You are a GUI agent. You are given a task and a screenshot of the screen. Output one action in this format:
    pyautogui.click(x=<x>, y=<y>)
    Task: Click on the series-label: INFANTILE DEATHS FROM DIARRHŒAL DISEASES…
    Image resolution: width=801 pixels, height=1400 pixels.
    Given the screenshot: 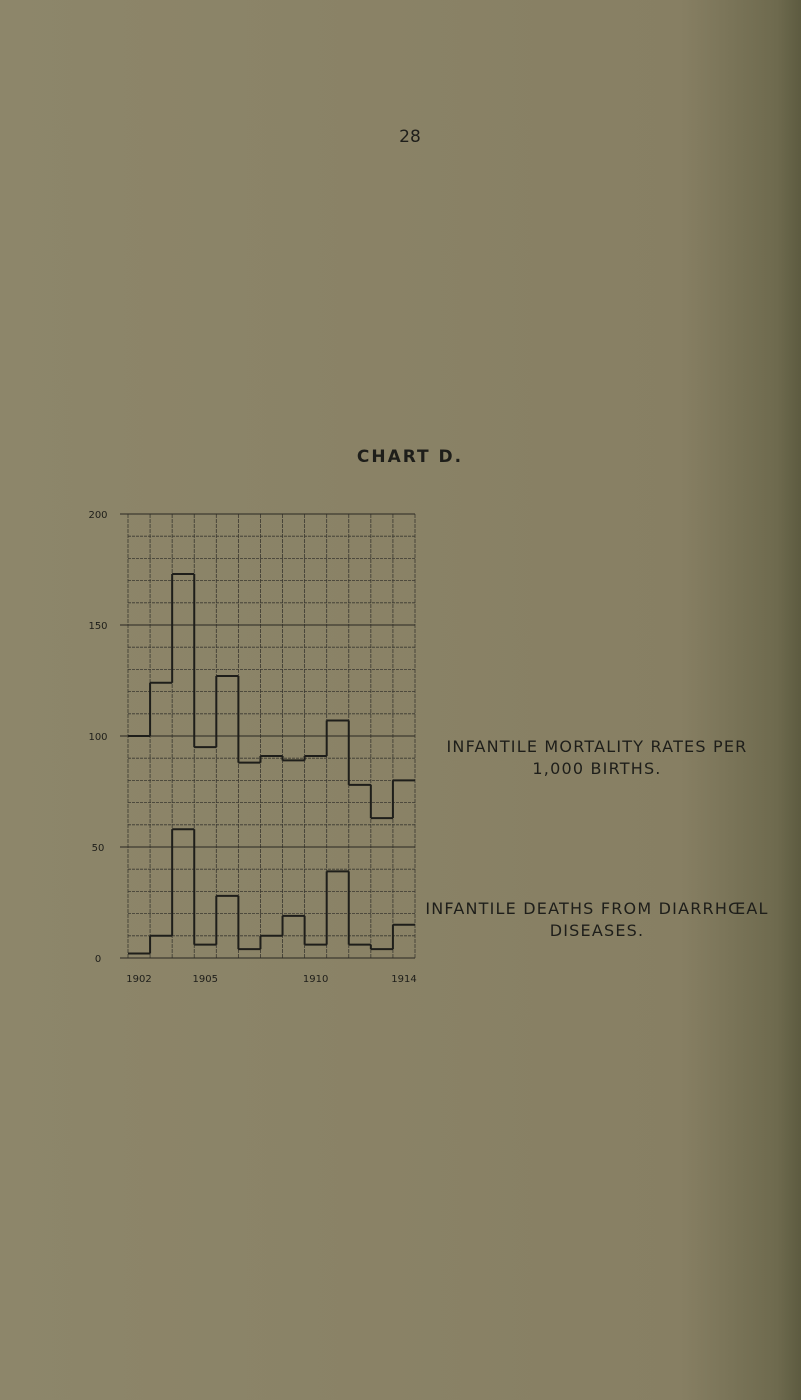 What is the action you would take?
    pyautogui.click(x=597, y=919)
    